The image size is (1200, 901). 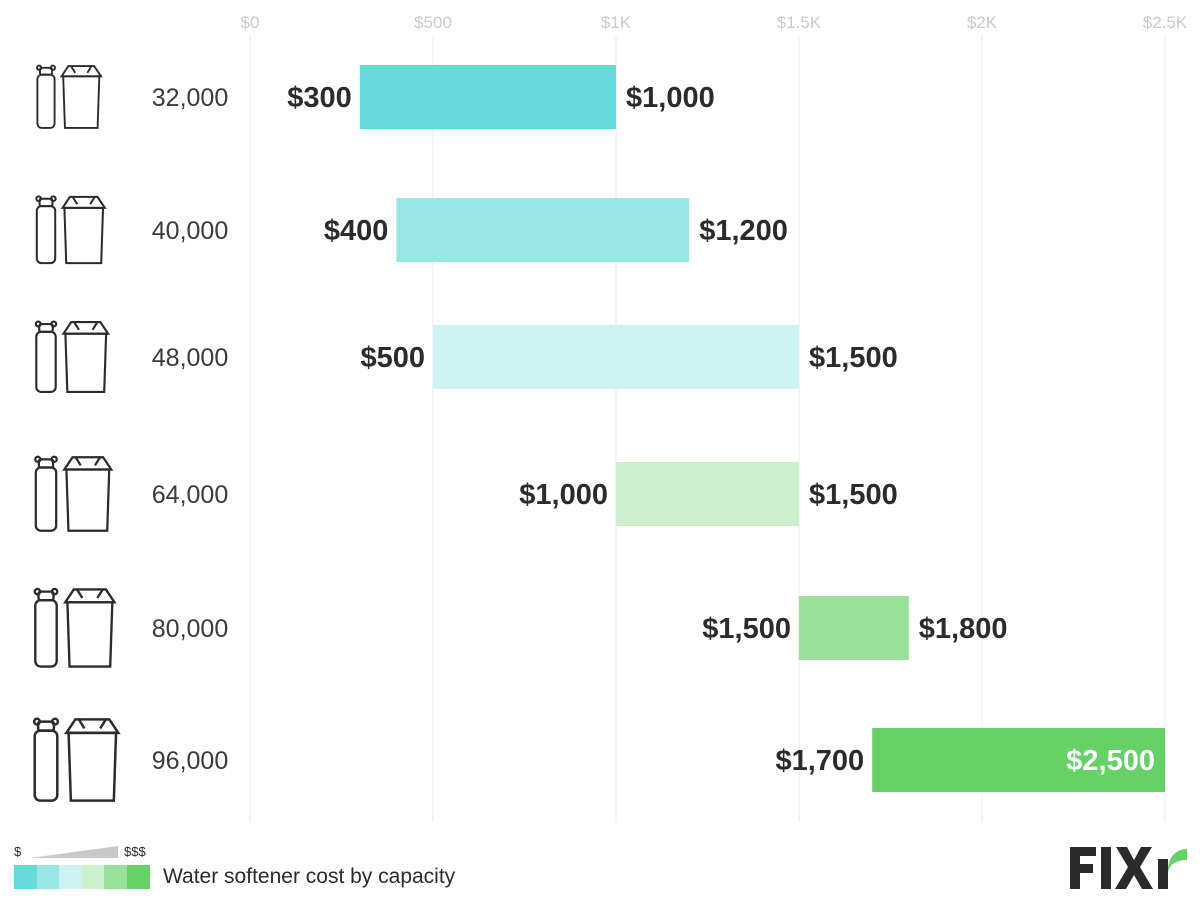 I want to click on x-tick-label: $2.5K, so click(x=1165, y=22).